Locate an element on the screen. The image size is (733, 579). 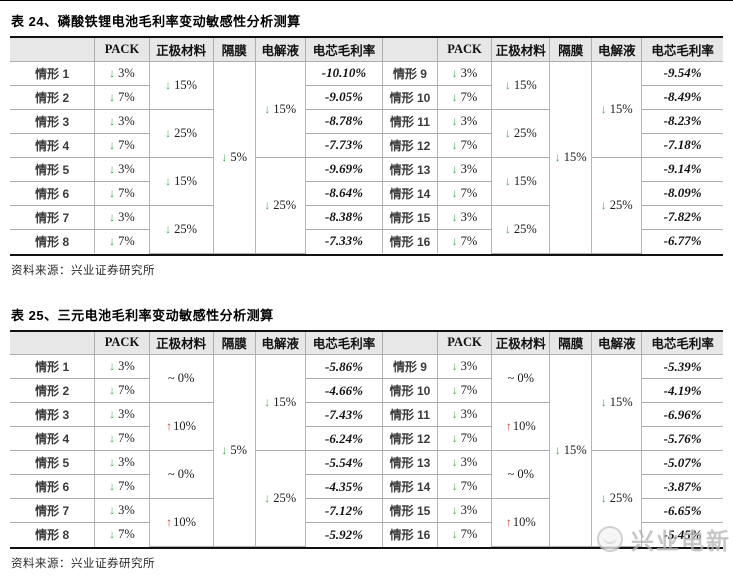
factor-change-value: 15% is located at coordinates (575, 450).